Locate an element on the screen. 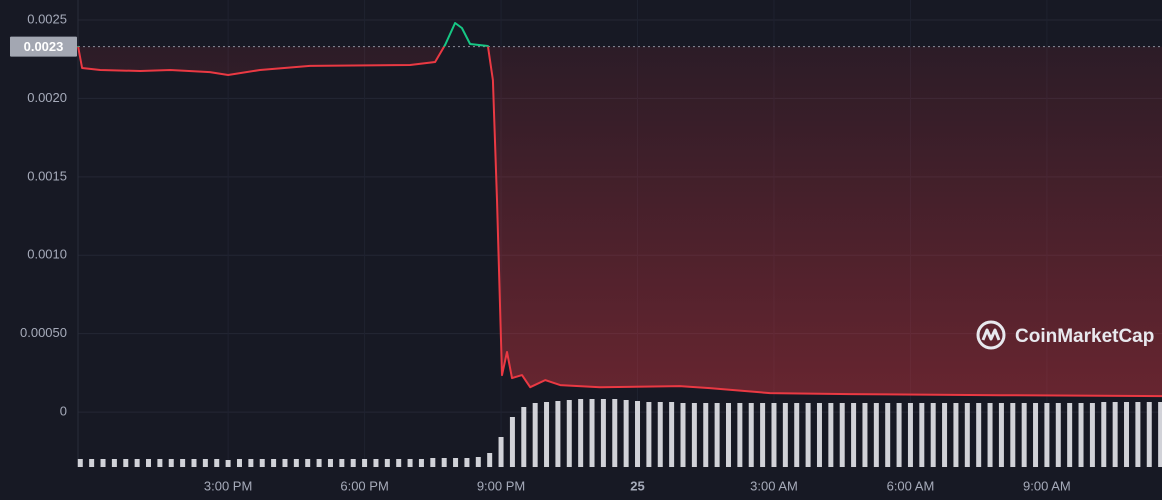 Image resolution: width=1162 pixels, height=500 pixels. reference-label: 0.0023 is located at coordinates (44, 46).